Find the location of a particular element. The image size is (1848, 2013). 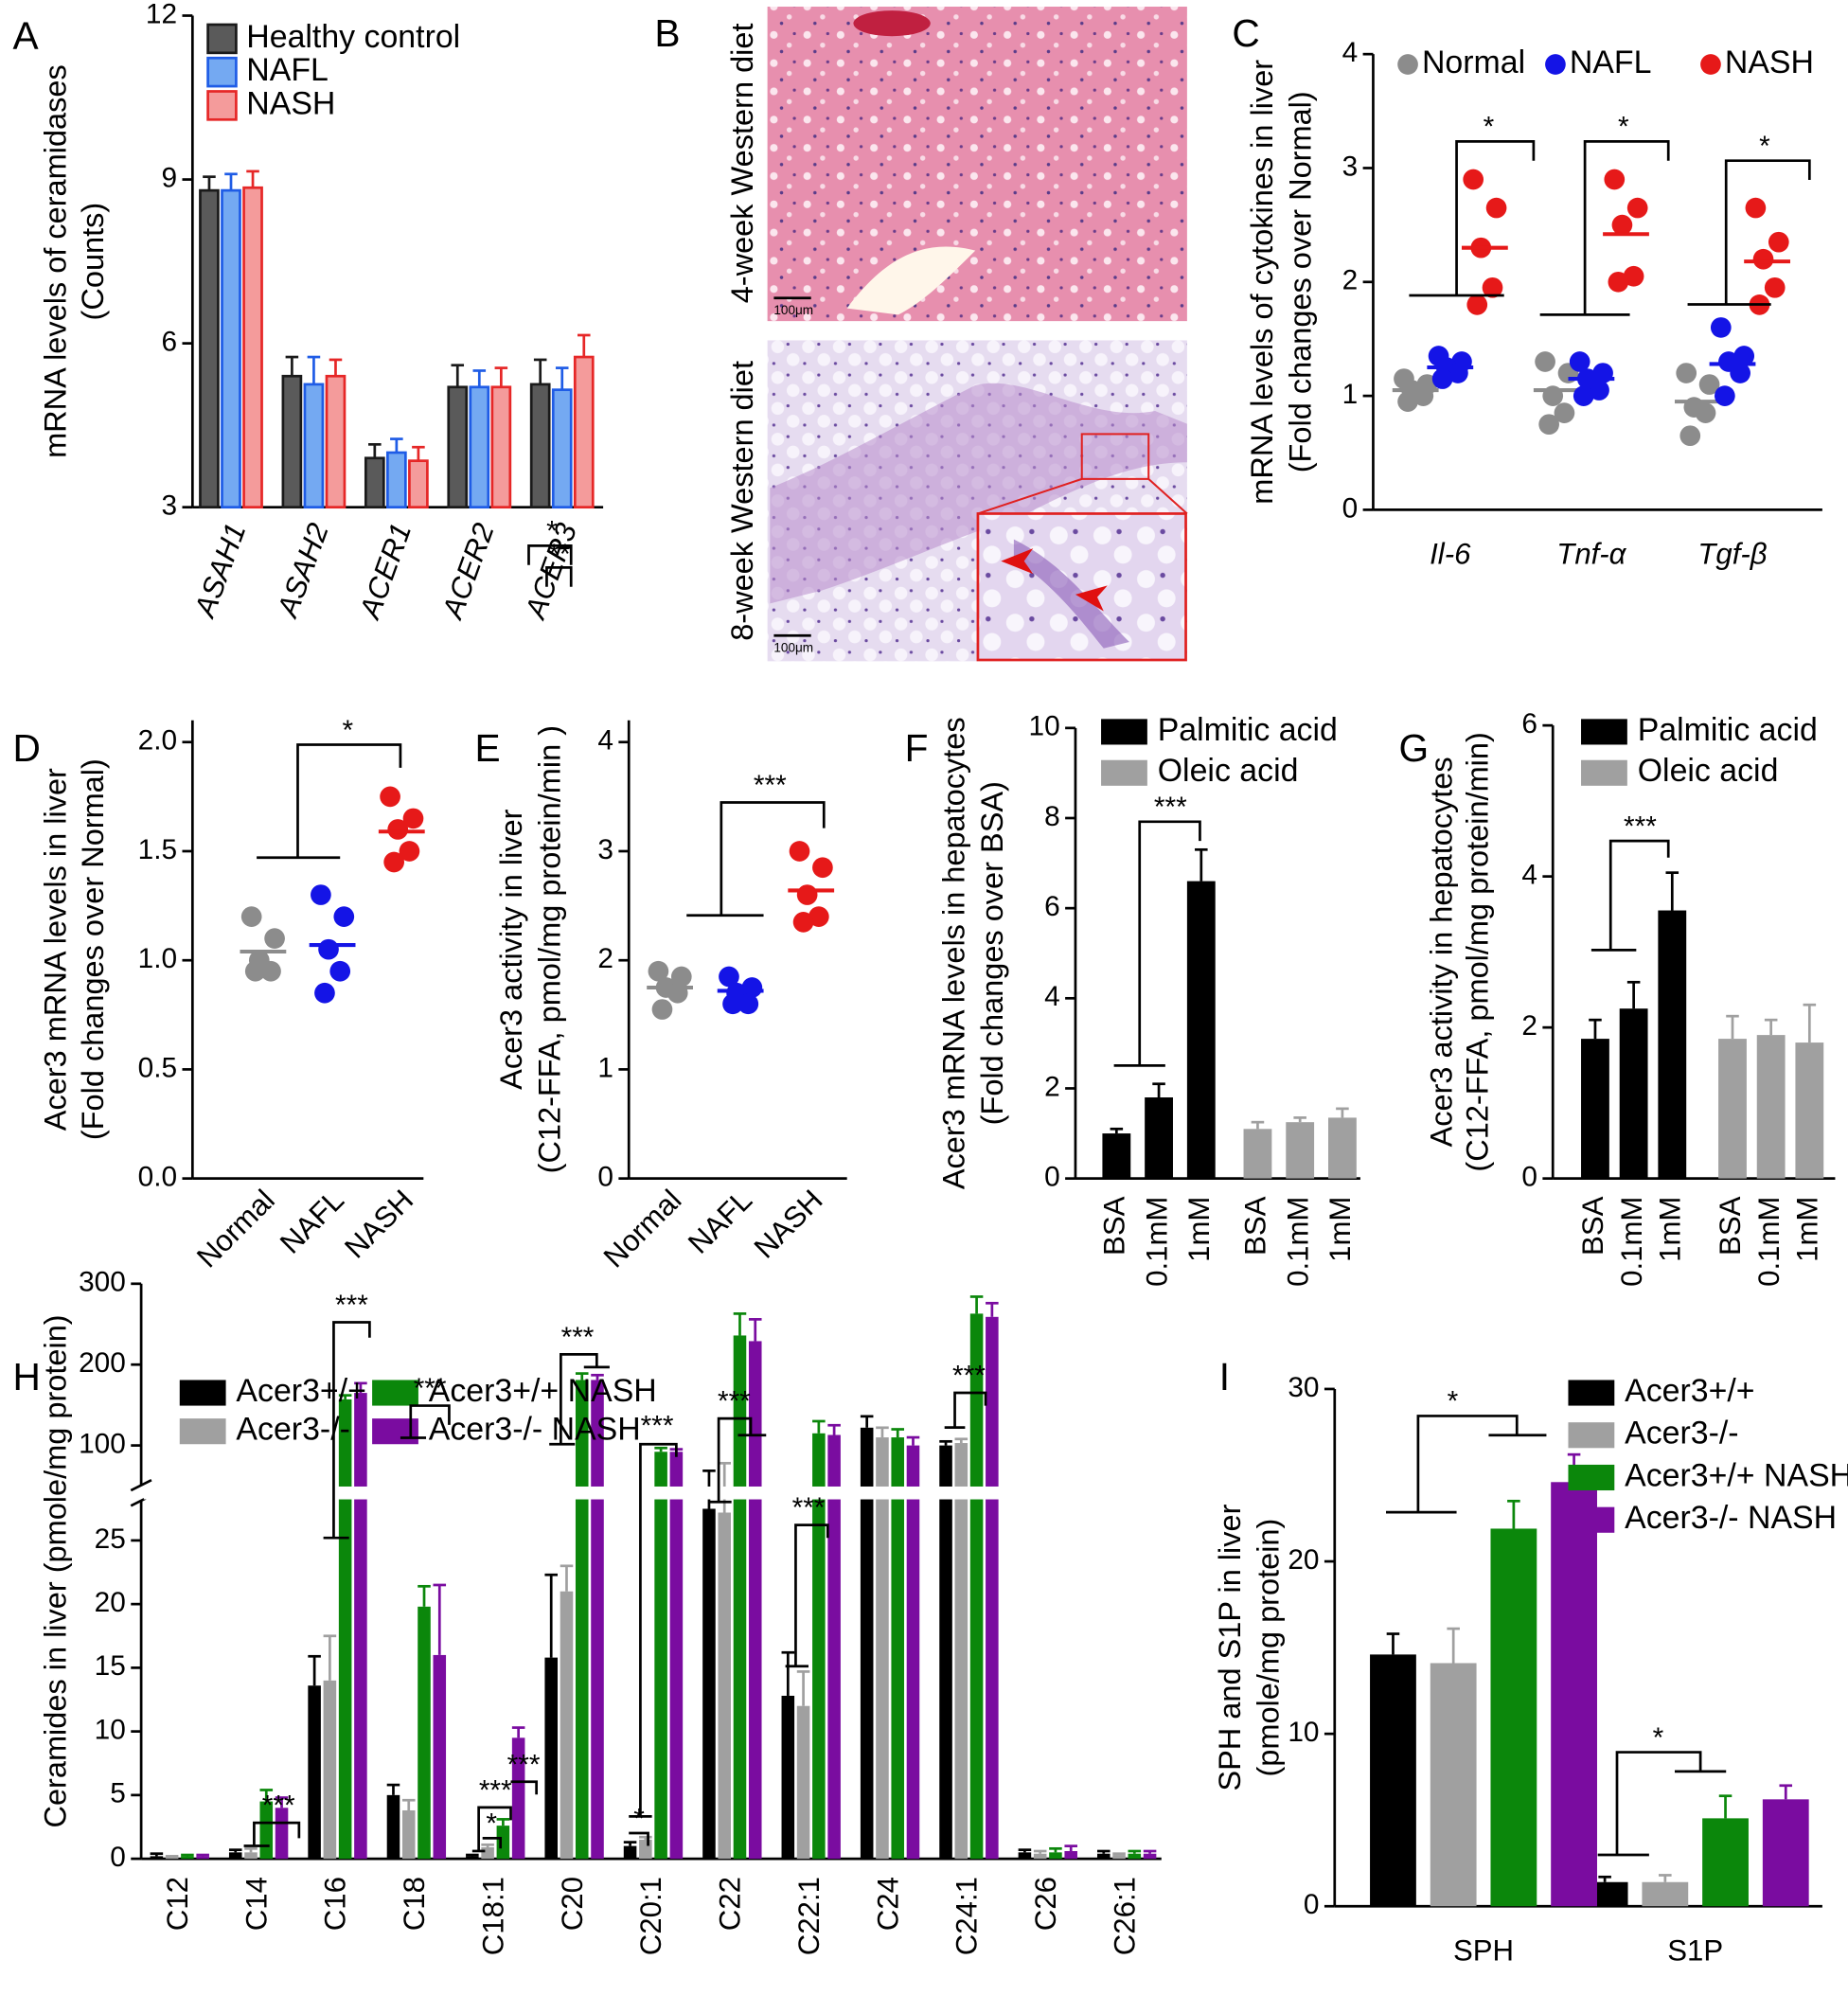

x-tick-label: C20 is located at coordinates (572, 1904).